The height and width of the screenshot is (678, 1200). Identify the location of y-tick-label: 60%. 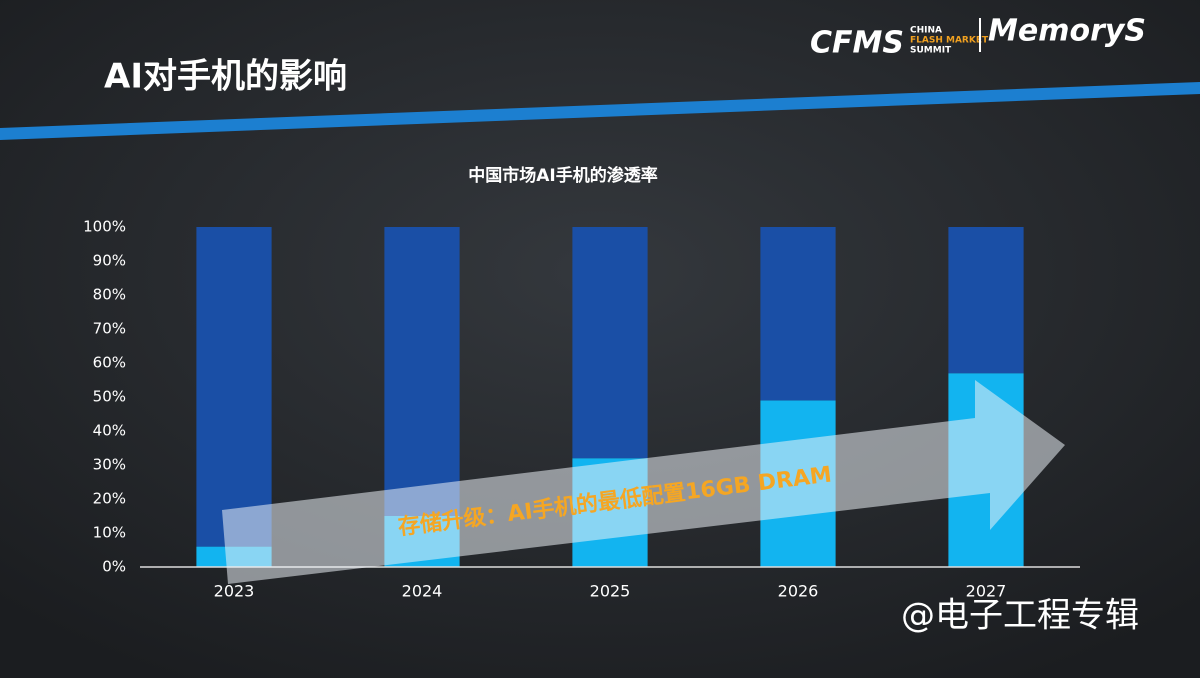
(109, 363).